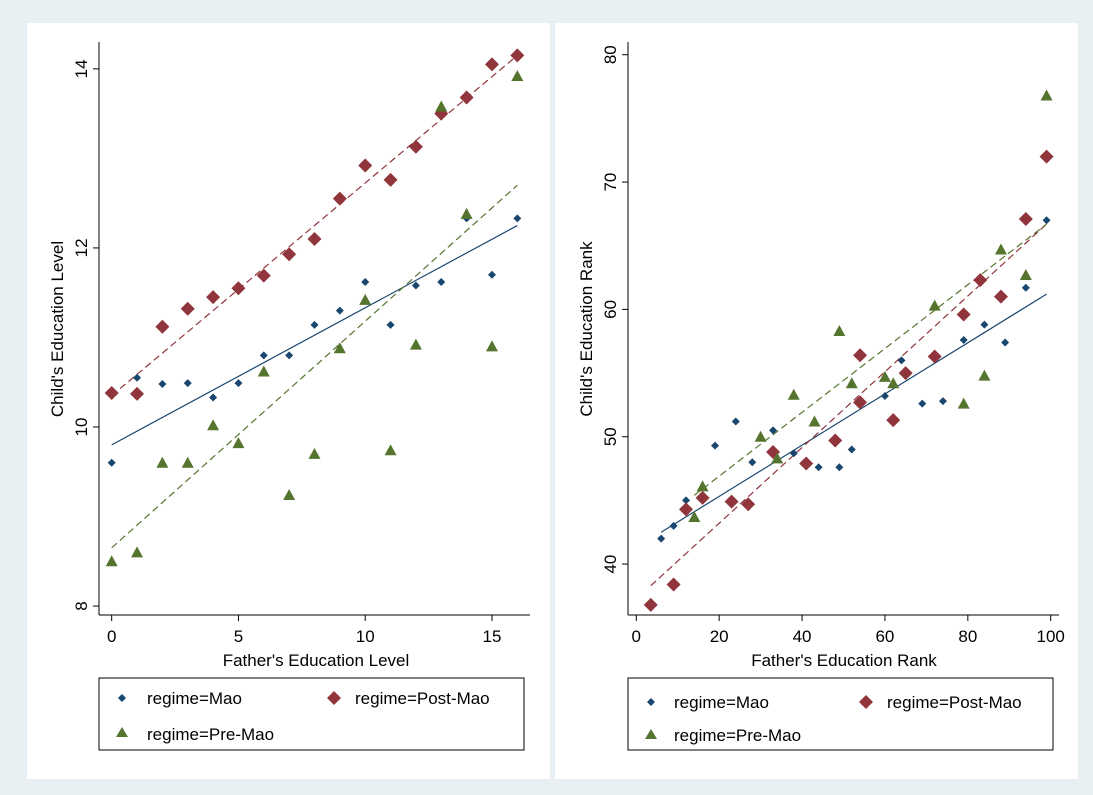 This screenshot has height=795, width=1093. I want to click on left-x-tick-label: 15, so click(492, 636).